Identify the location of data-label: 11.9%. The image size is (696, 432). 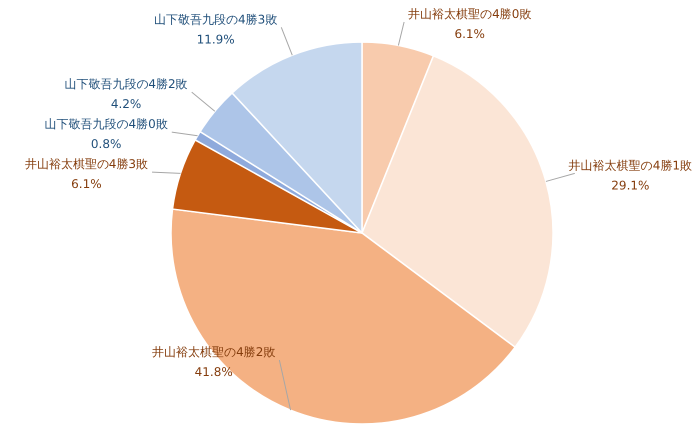
(215, 39).